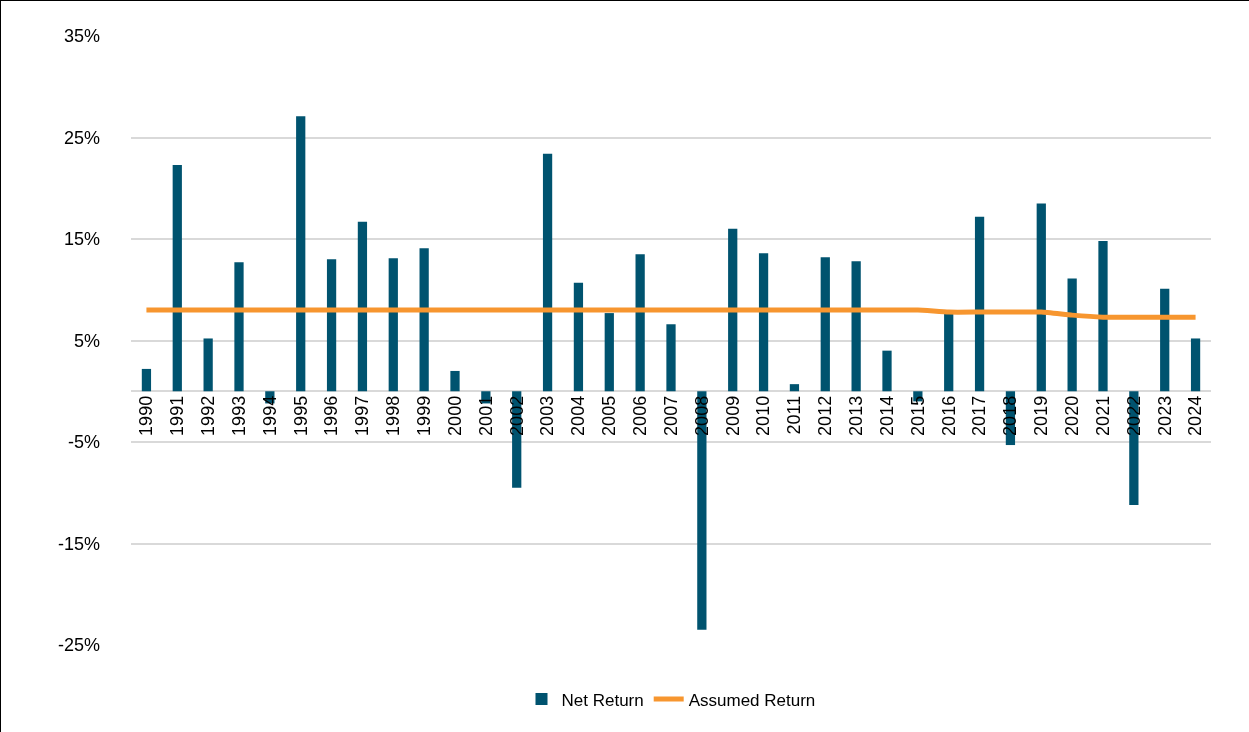 Image resolution: width=1249 pixels, height=732 pixels. What do you see at coordinates (269, 415) in the screenshot?
I see `x-tick-label: 1994` at bounding box center [269, 415].